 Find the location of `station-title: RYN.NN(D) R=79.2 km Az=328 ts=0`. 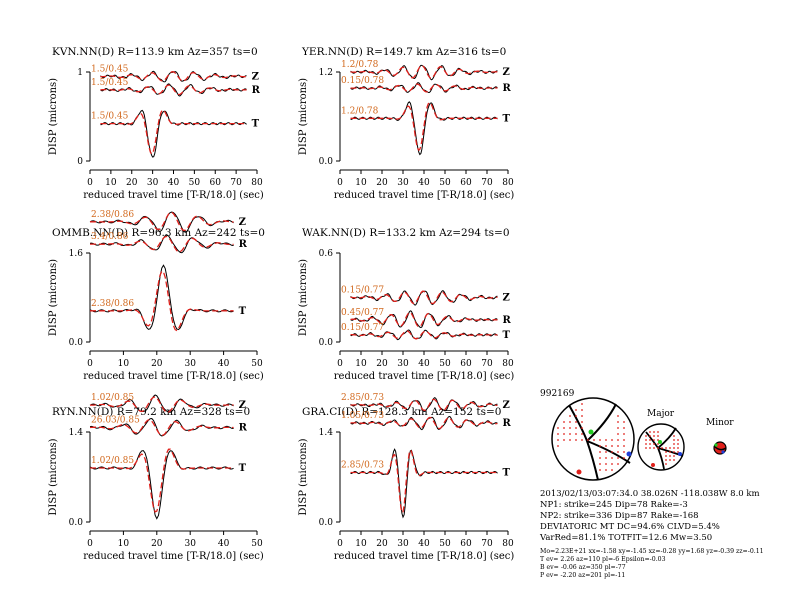

station-title: RYN.NN(D) R=79.2 km Az=328 ts=0 is located at coordinates (151, 412).